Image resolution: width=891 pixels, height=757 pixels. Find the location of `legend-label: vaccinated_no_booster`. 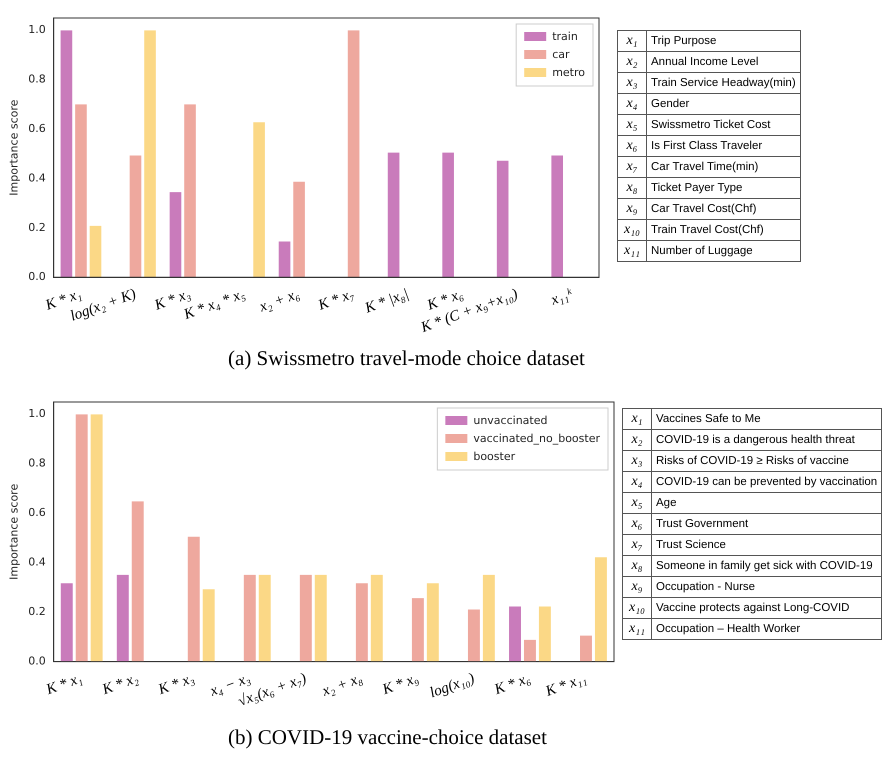

legend-label: vaccinated_no_booster is located at coordinates (536, 438).